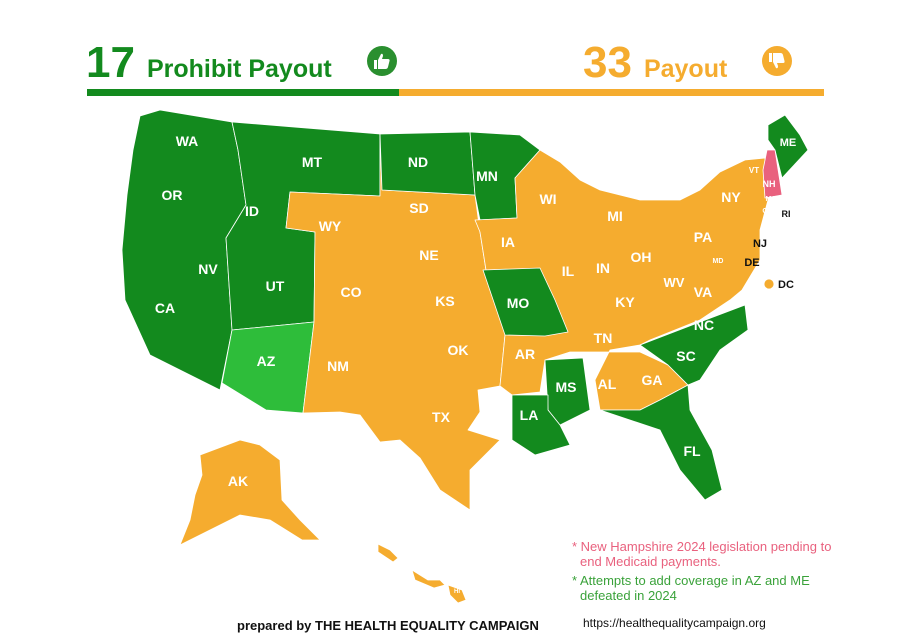 This screenshot has height=643, width=900. What do you see at coordinates (388, 625) in the screenshot?
I see `prepared-by: prepared by THE HEALTH EQUALITY CAMPAIGN` at bounding box center [388, 625].